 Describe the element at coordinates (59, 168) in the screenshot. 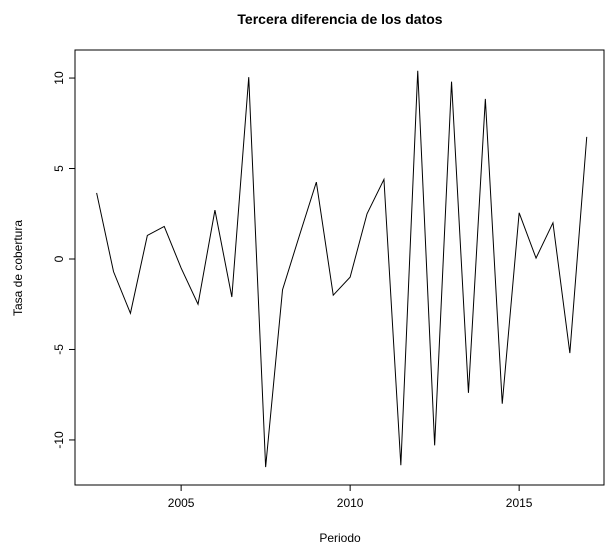

I see `y-tick-label: 5` at that location.